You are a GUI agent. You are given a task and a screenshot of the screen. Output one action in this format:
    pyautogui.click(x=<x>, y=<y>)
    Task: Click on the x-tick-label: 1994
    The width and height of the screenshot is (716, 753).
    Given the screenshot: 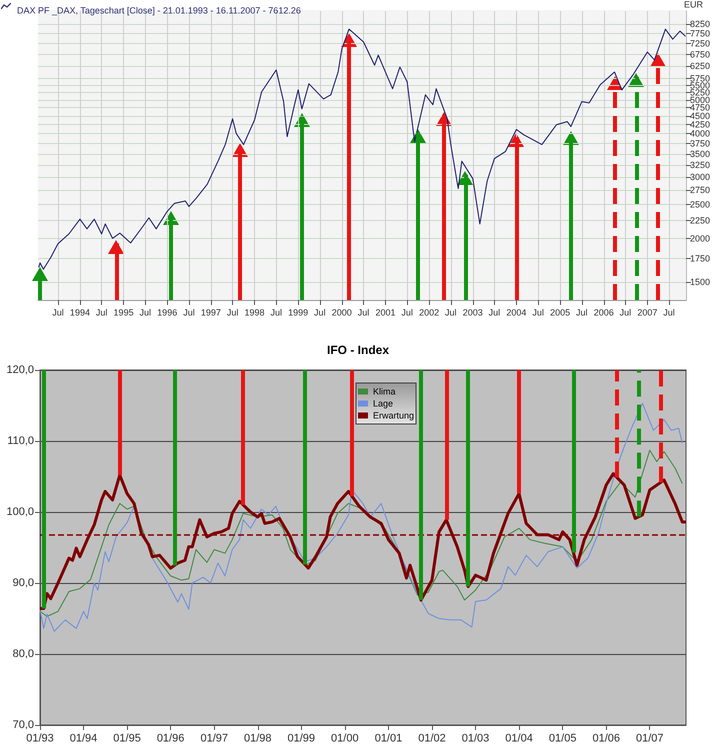 What is the action you would take?
    pyautogui.click(x=80, y=313)
    